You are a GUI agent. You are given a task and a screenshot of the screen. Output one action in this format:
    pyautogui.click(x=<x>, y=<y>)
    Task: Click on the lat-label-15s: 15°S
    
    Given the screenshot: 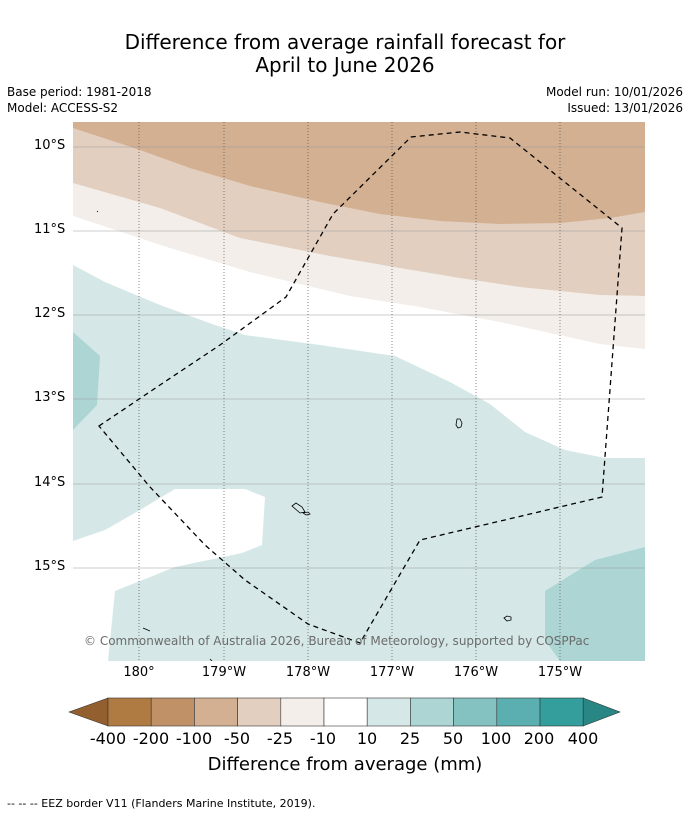 What is the action you would take?
    pyautogui.click(x=50, y=566)
    